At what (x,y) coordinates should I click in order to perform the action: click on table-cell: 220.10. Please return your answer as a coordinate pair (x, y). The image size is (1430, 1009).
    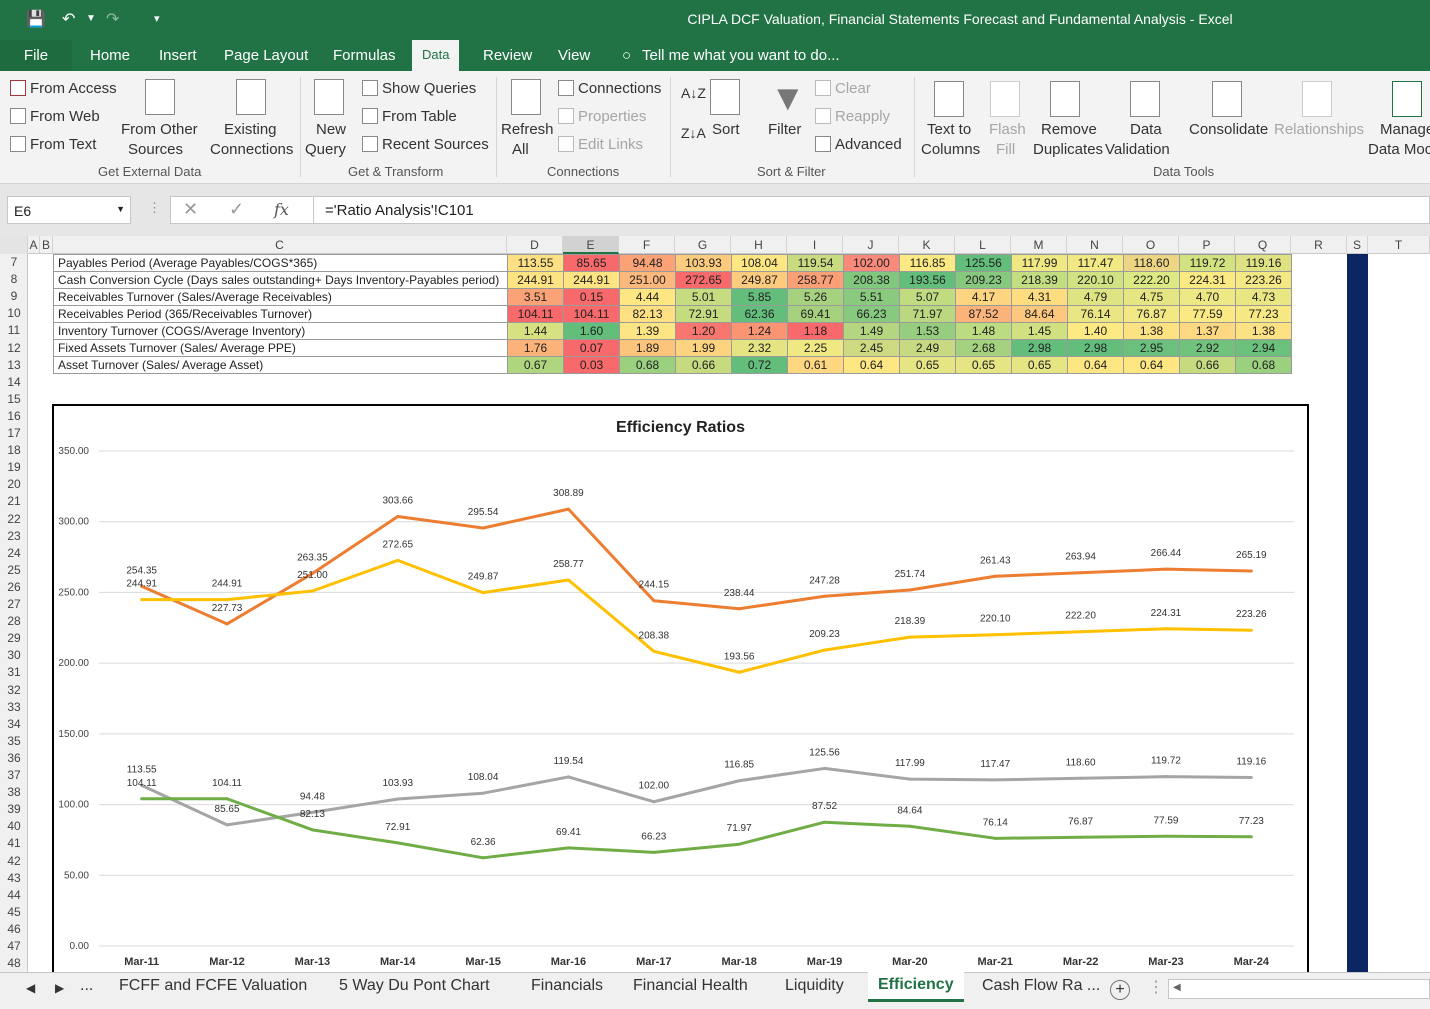
    Looking at the image, I should click on (1095, 280).